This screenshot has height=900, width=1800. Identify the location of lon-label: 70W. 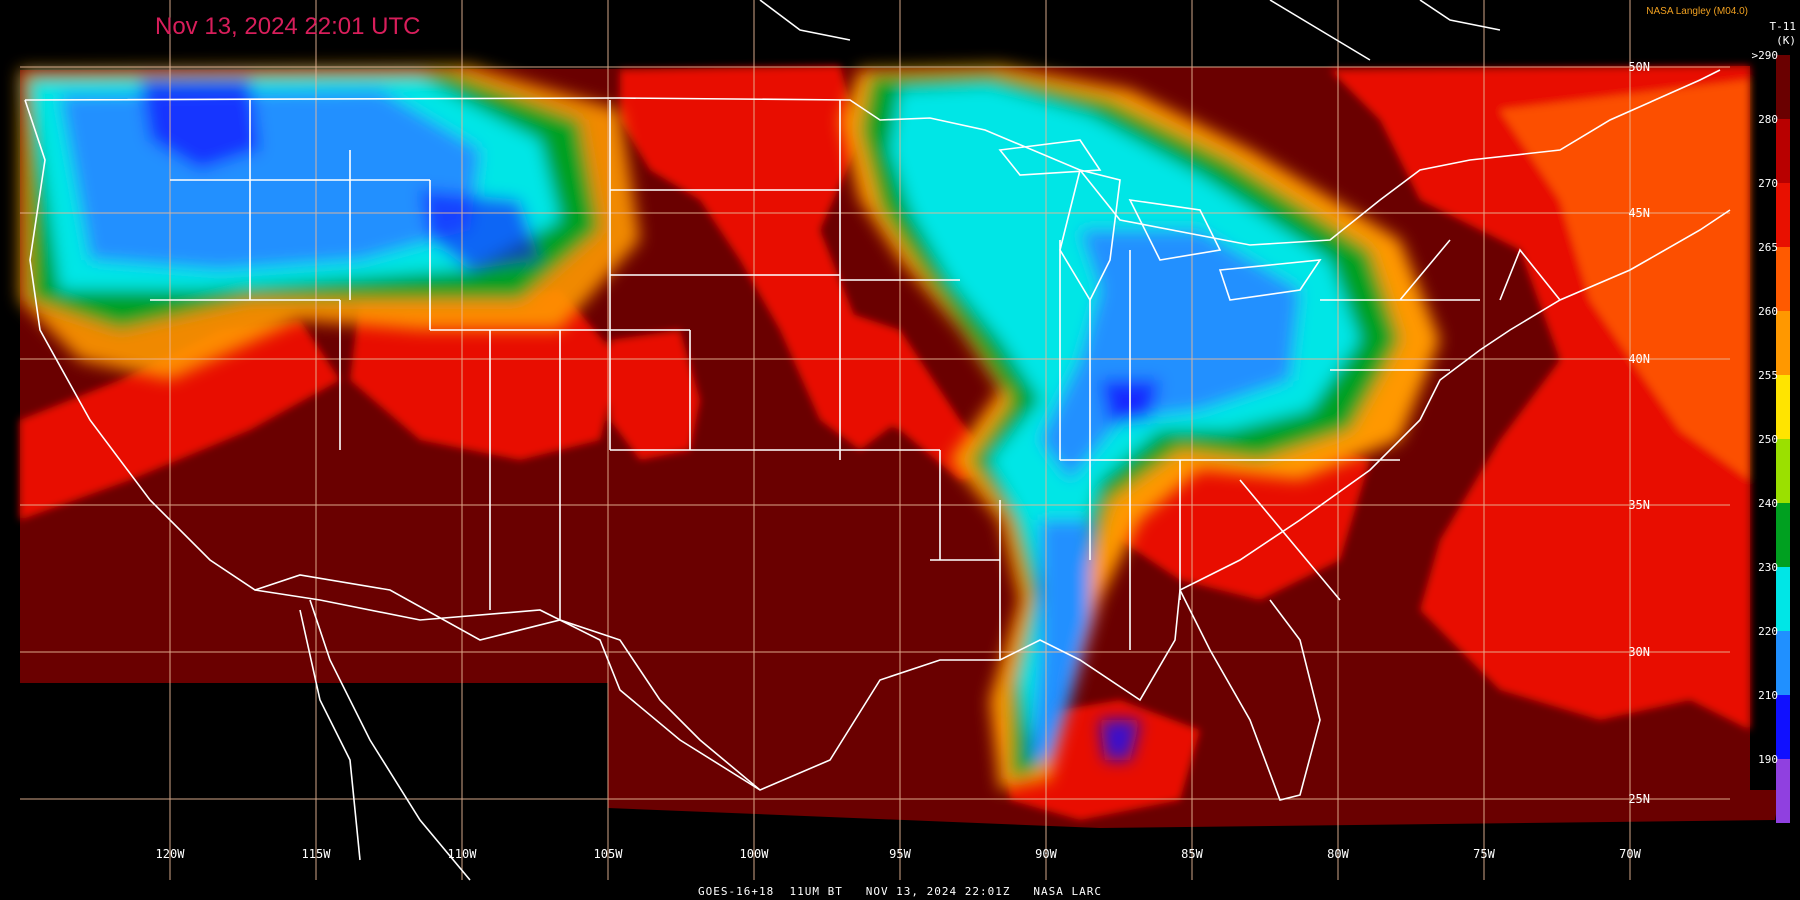
(1630, 854).